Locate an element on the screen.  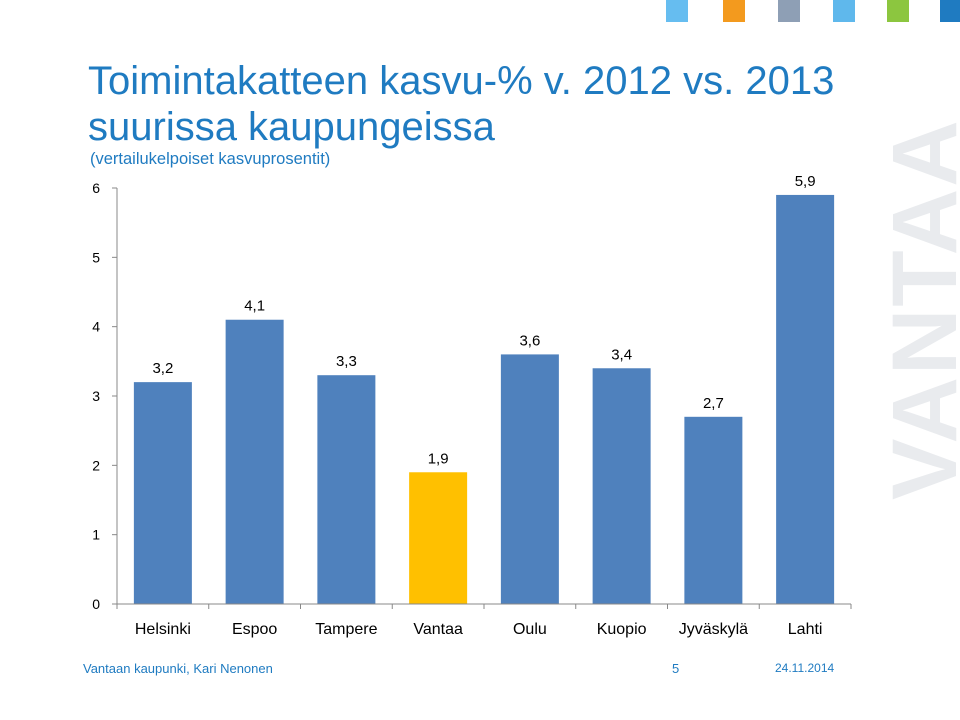
data-label: 3,4 is located at coordinates (621, 354).